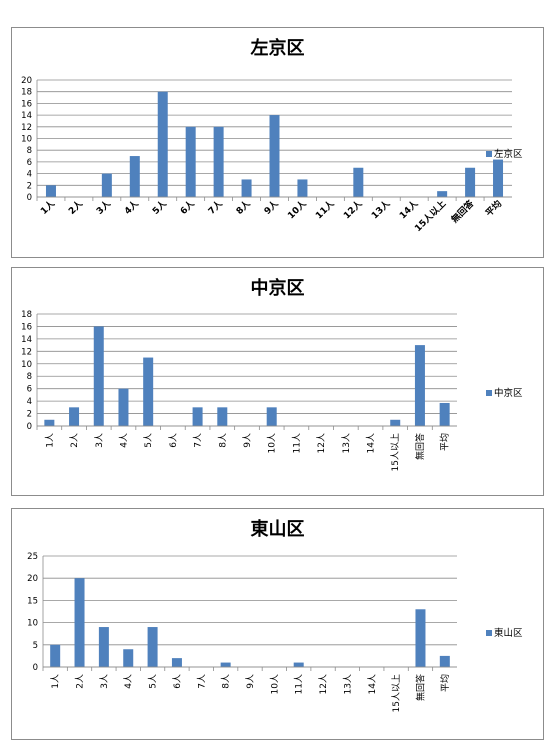  I want to click on x-tick-label: 13人, so click(346, 443).